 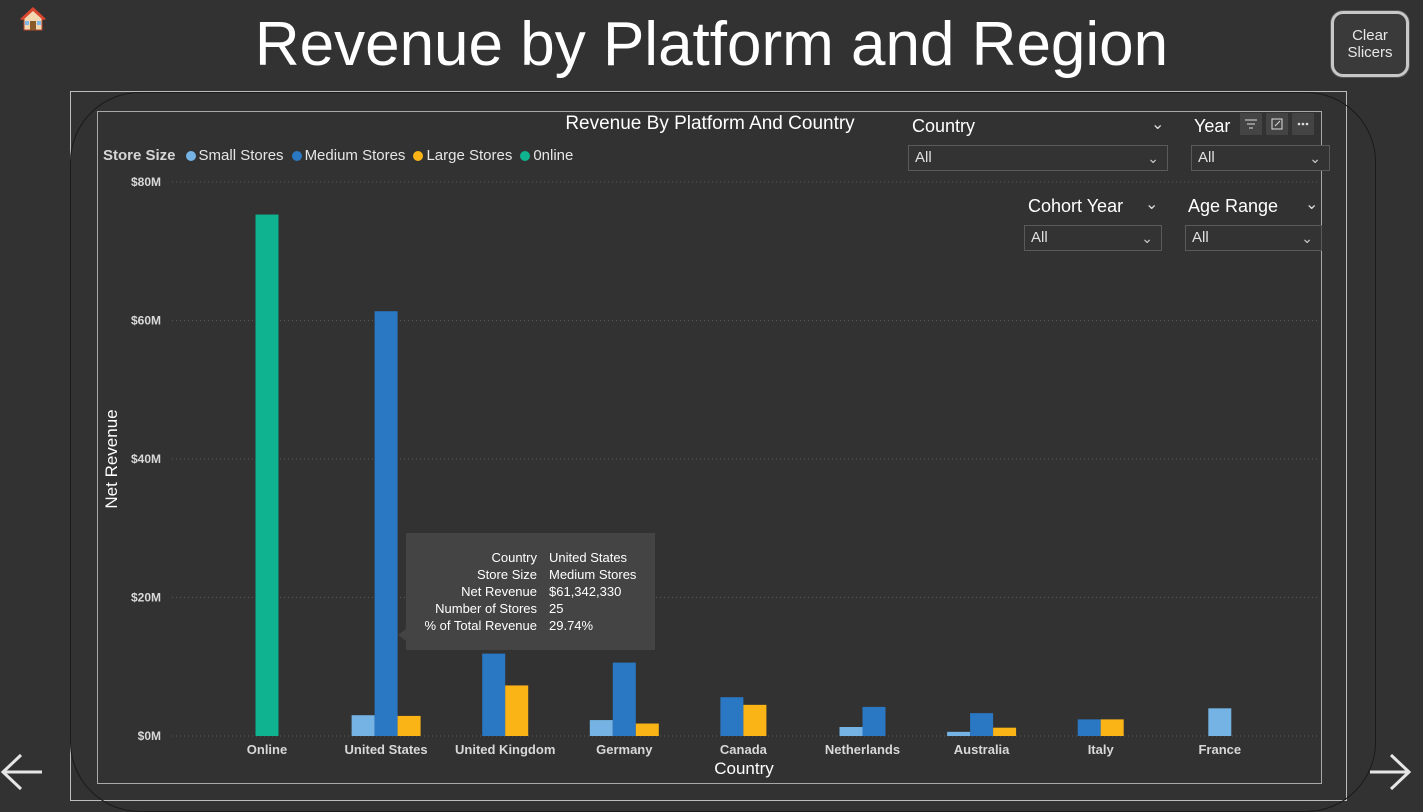 I want to click on tooltip-key: Store Size, so click(x=507, y=574).